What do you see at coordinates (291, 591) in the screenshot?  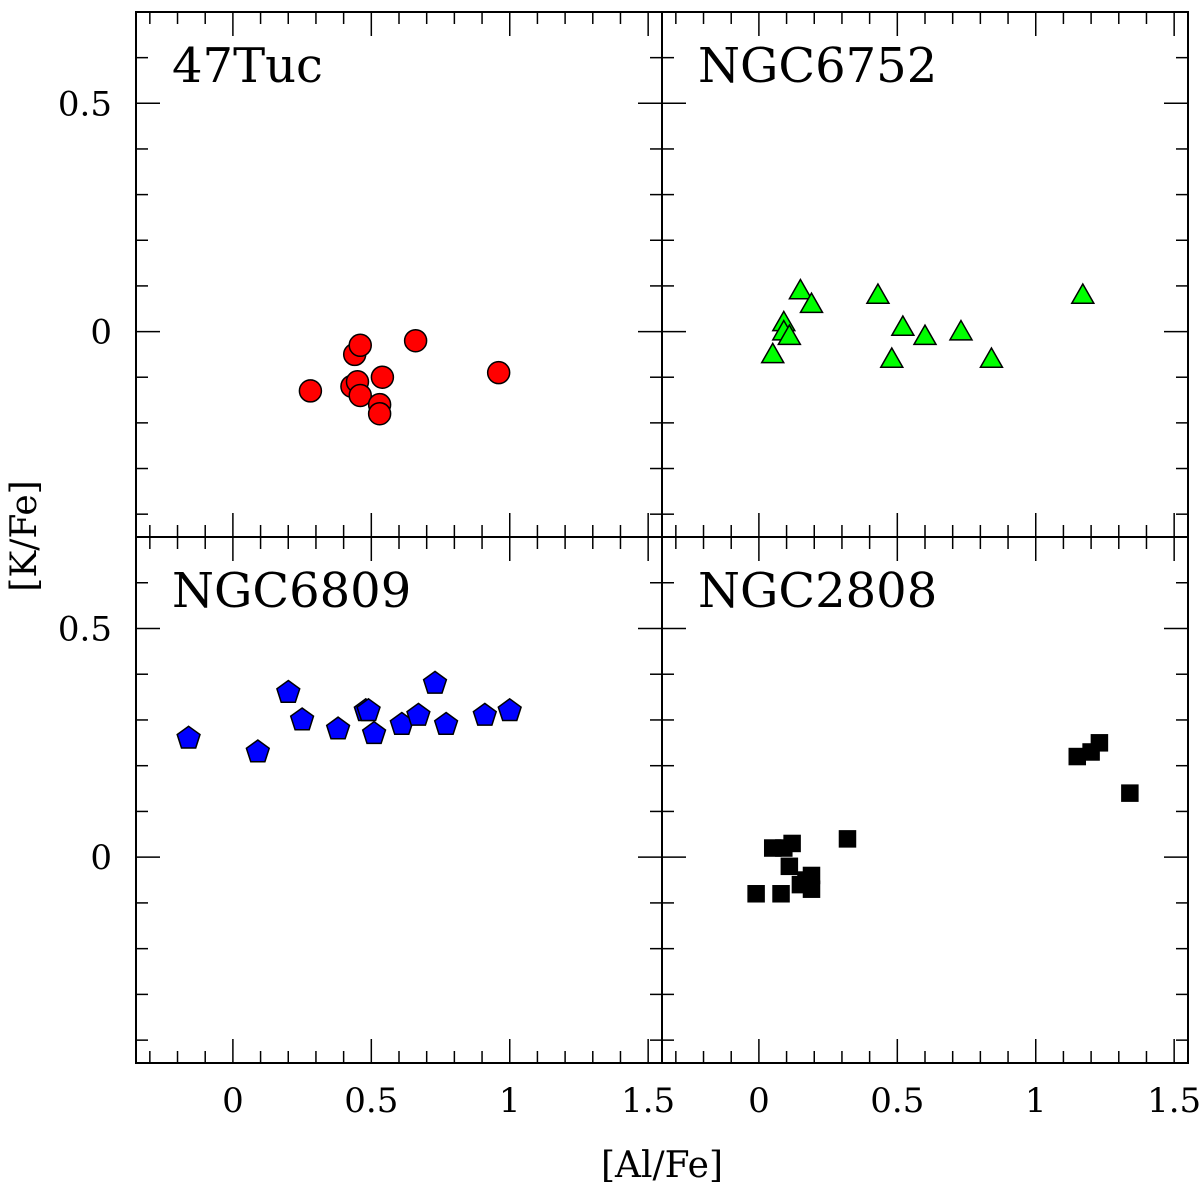 I see `panel-title-ngc6809: NGC6809` at bounding box center [291, 591].